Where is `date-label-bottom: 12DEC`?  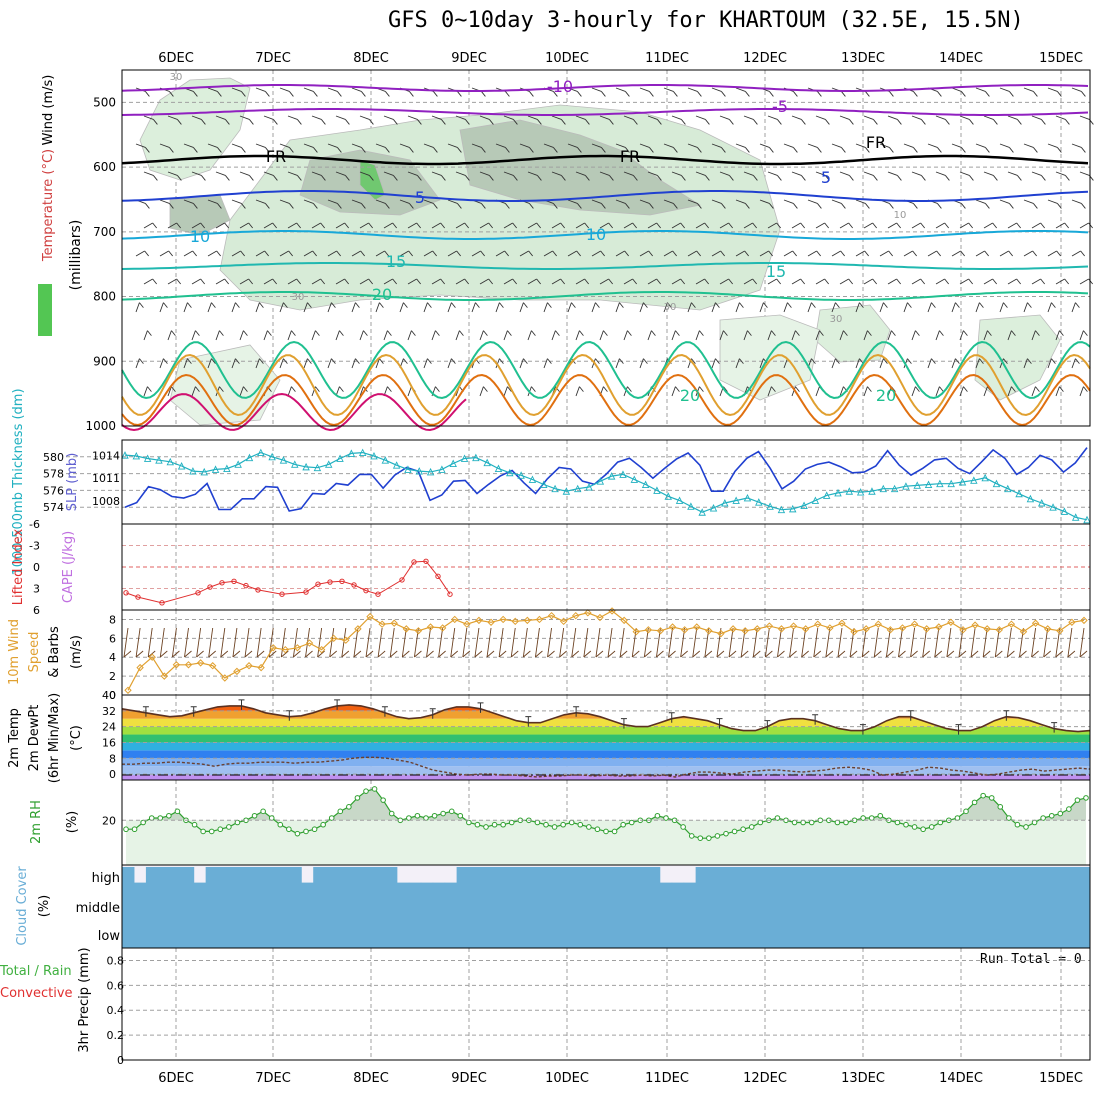
date-label-bottom: 12DEC is located at coordinates (765, 1078).